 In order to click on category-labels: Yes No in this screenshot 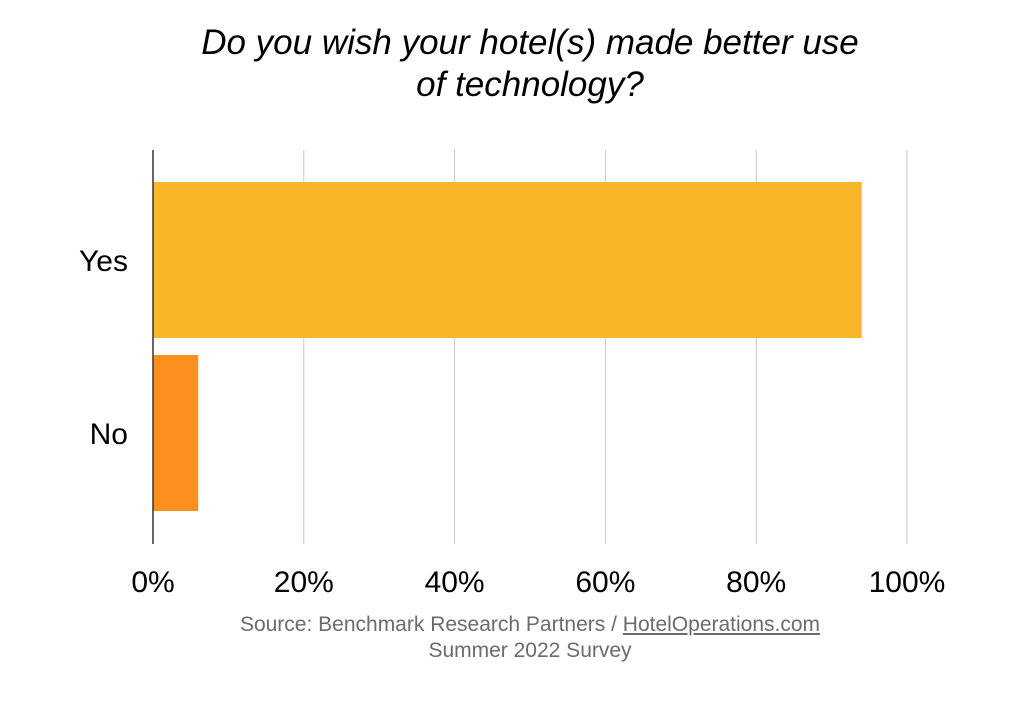, I will do `click(103, 348)`.